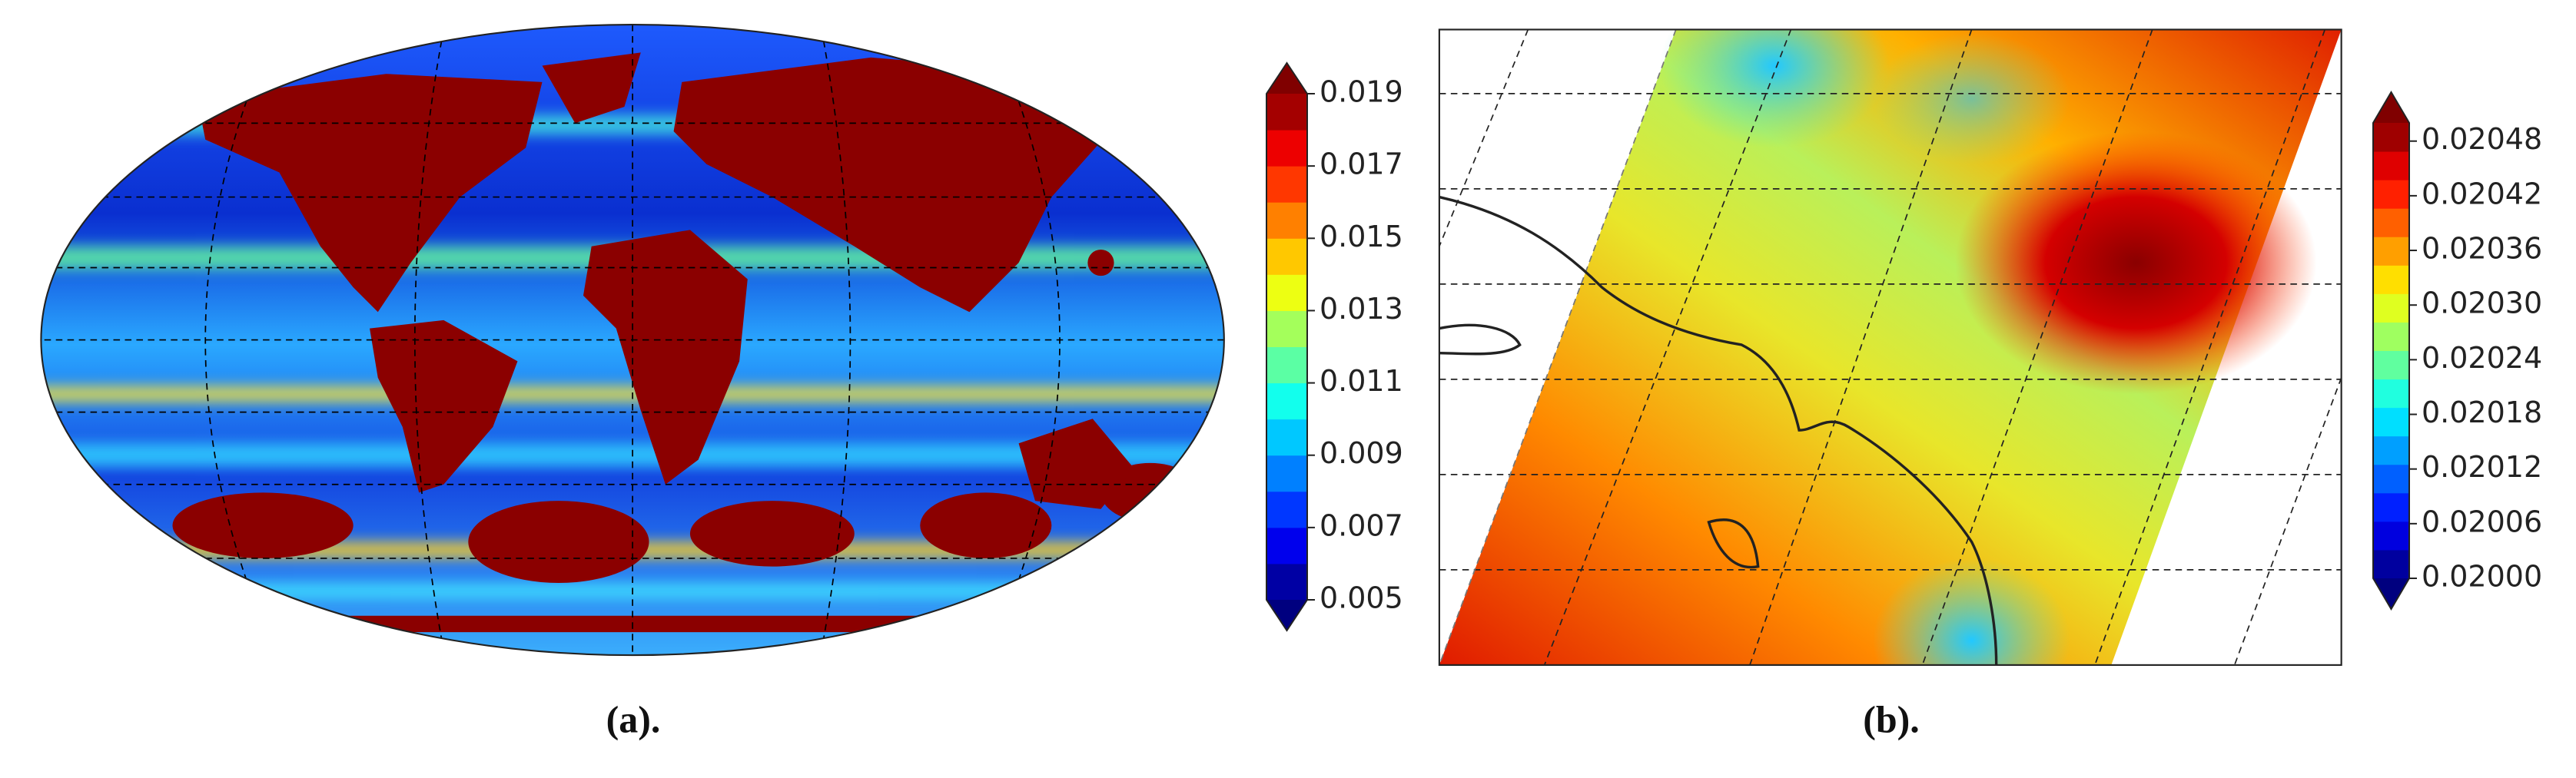  Describe the element at coordinates (2482, 358) in the screenshot. I see `colorbar-tick-label: 0.02024` at that location.